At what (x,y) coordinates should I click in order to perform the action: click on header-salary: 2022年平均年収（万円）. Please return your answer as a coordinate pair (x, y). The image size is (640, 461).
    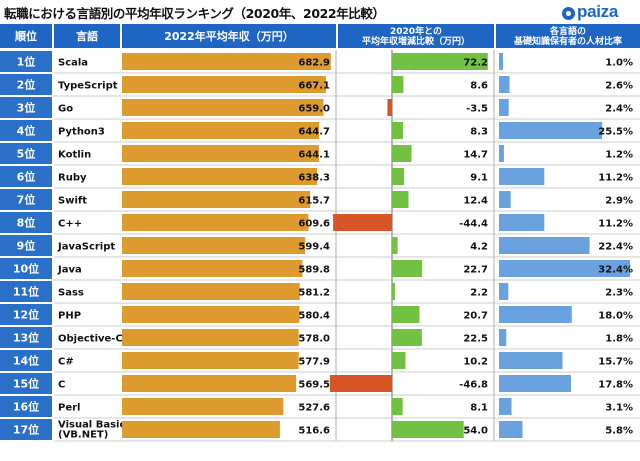
    Looking at the image, I should click on (229, 36).